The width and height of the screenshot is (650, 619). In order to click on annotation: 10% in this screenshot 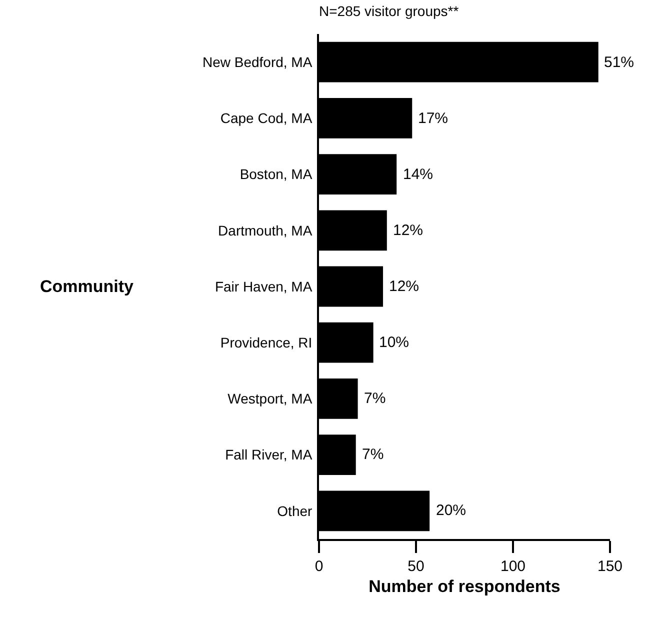, I will do `click(394, 342)`.